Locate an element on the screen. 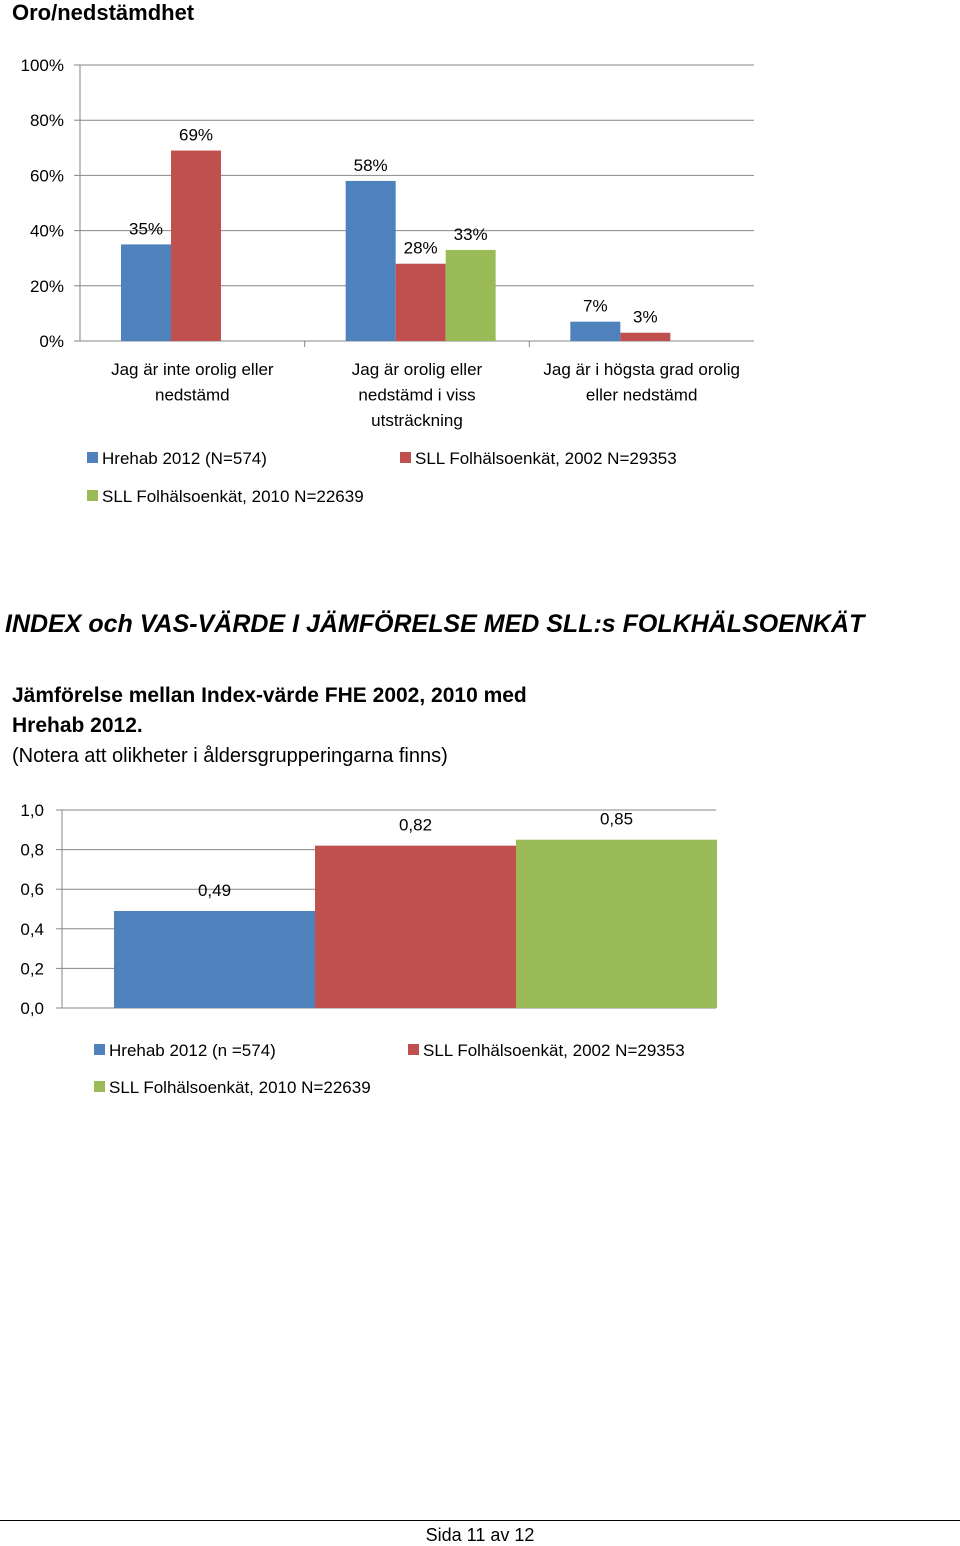  data-label: 0,49 is located at coordinates (214, 890).